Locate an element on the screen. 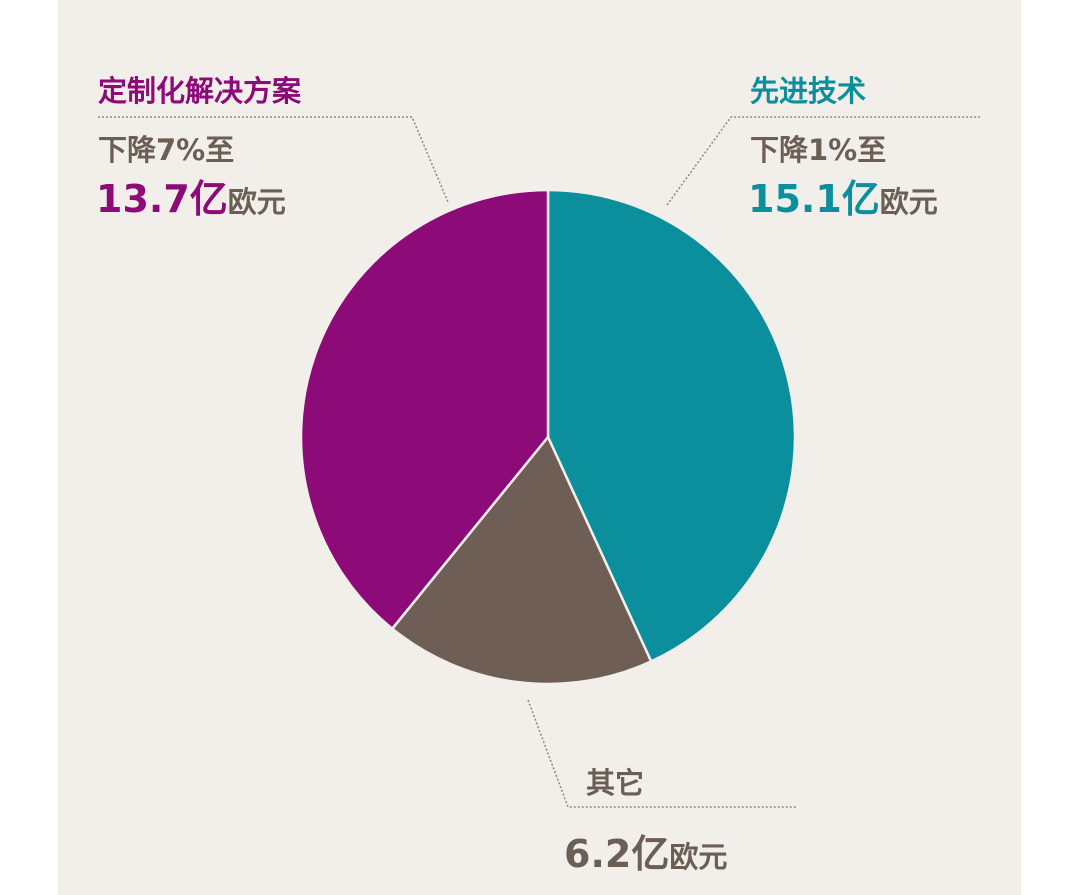 This screenshot has width=1080, height=895. label-other-title: 其它 is located at coordinates (615, 783).